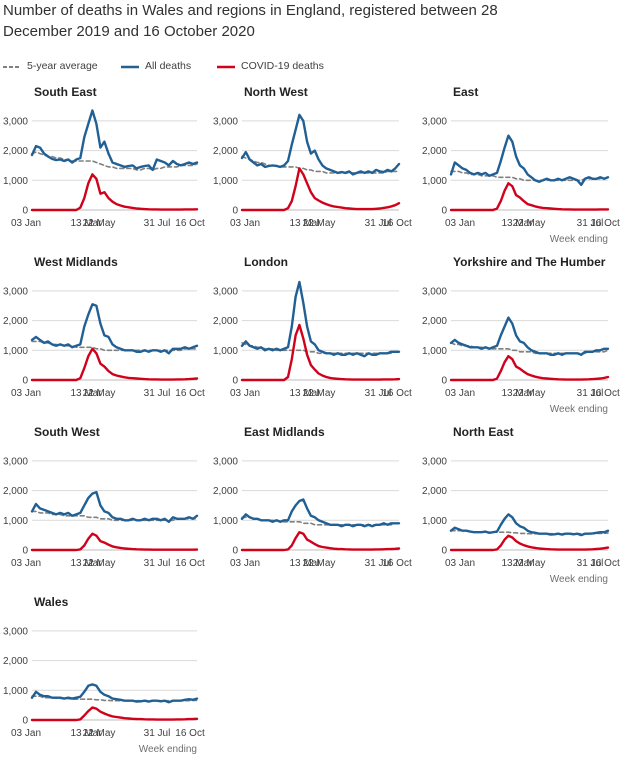 The width and height of the screenshot is (639, 762). I want to click on panel-title: East, so click(465, 92).